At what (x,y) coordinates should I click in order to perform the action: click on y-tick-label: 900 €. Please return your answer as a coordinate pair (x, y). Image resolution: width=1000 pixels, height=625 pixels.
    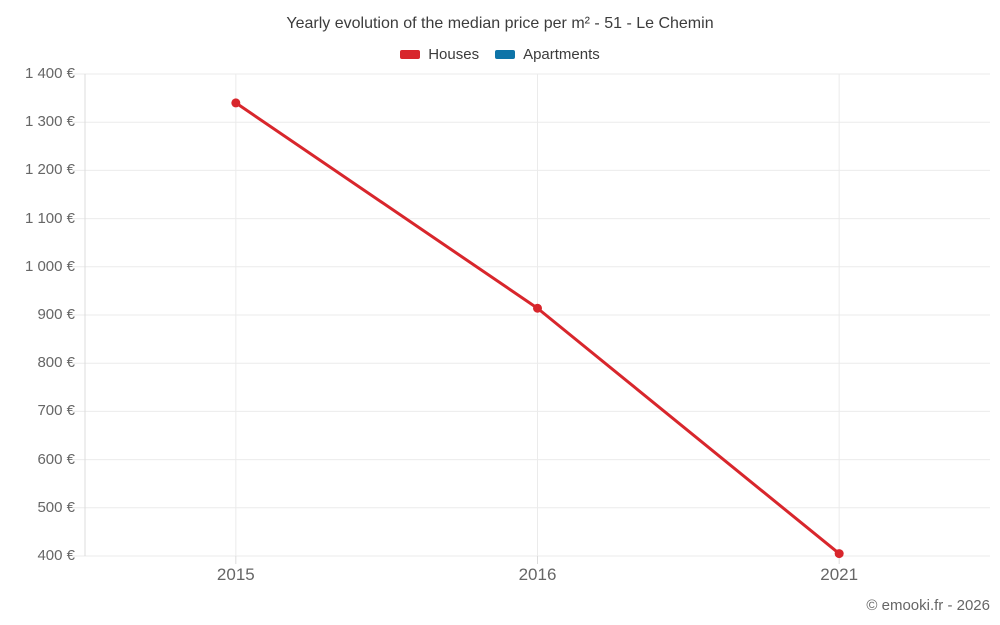
    Looking at the image, I should click on (56, 314).